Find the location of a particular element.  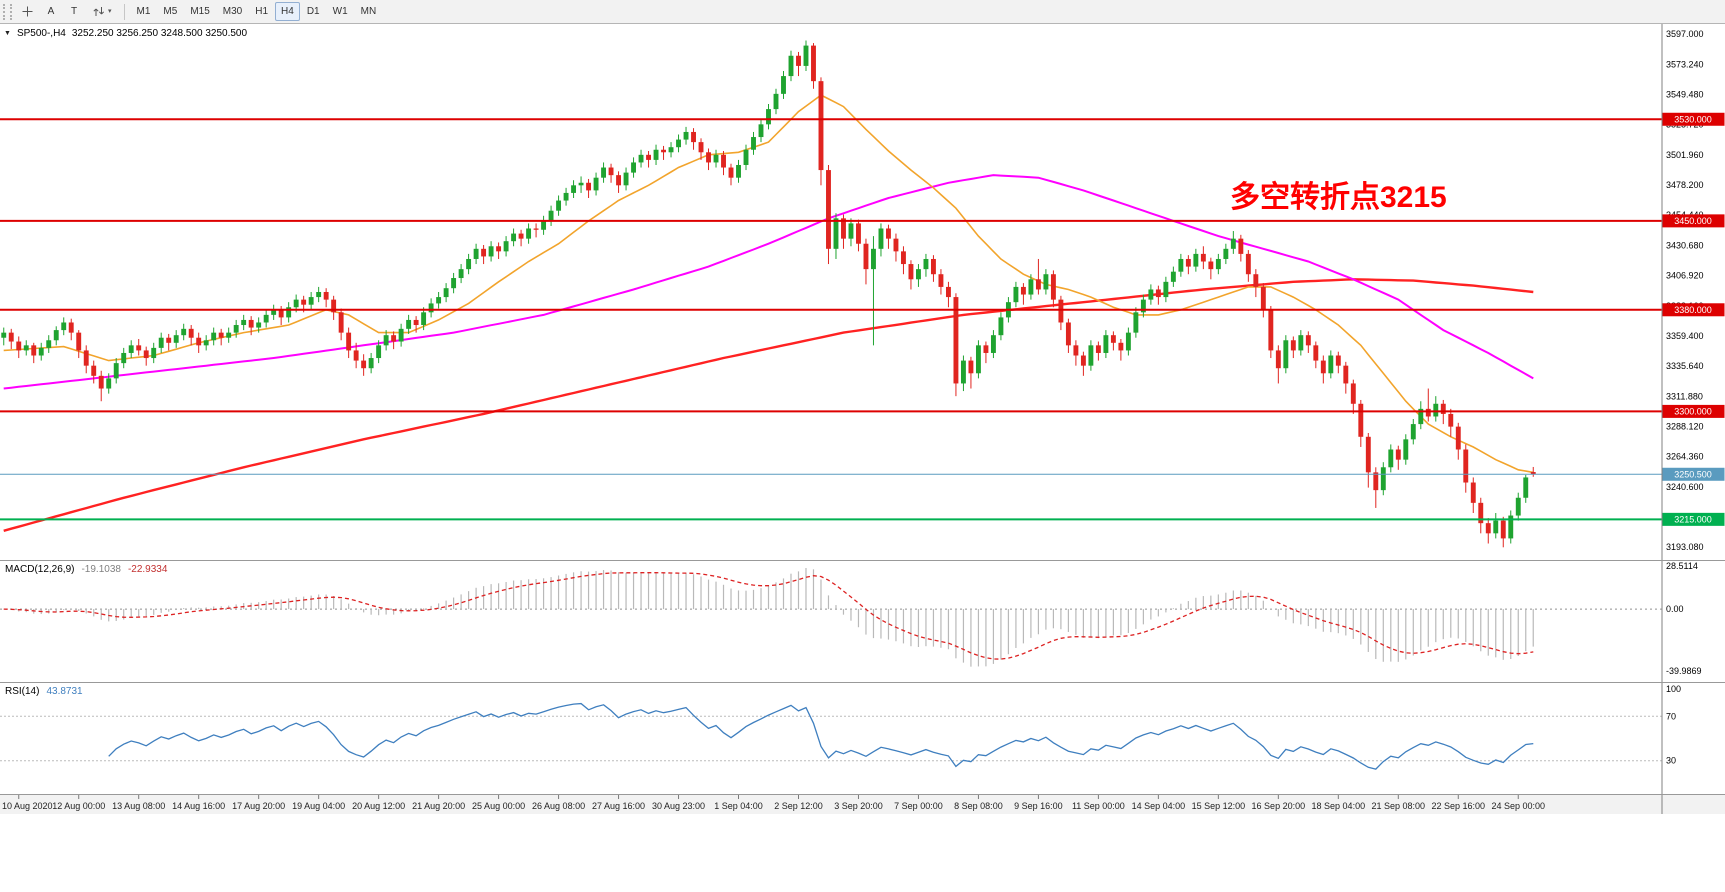

text-tool-button: T is located at coordinates (74, 11).